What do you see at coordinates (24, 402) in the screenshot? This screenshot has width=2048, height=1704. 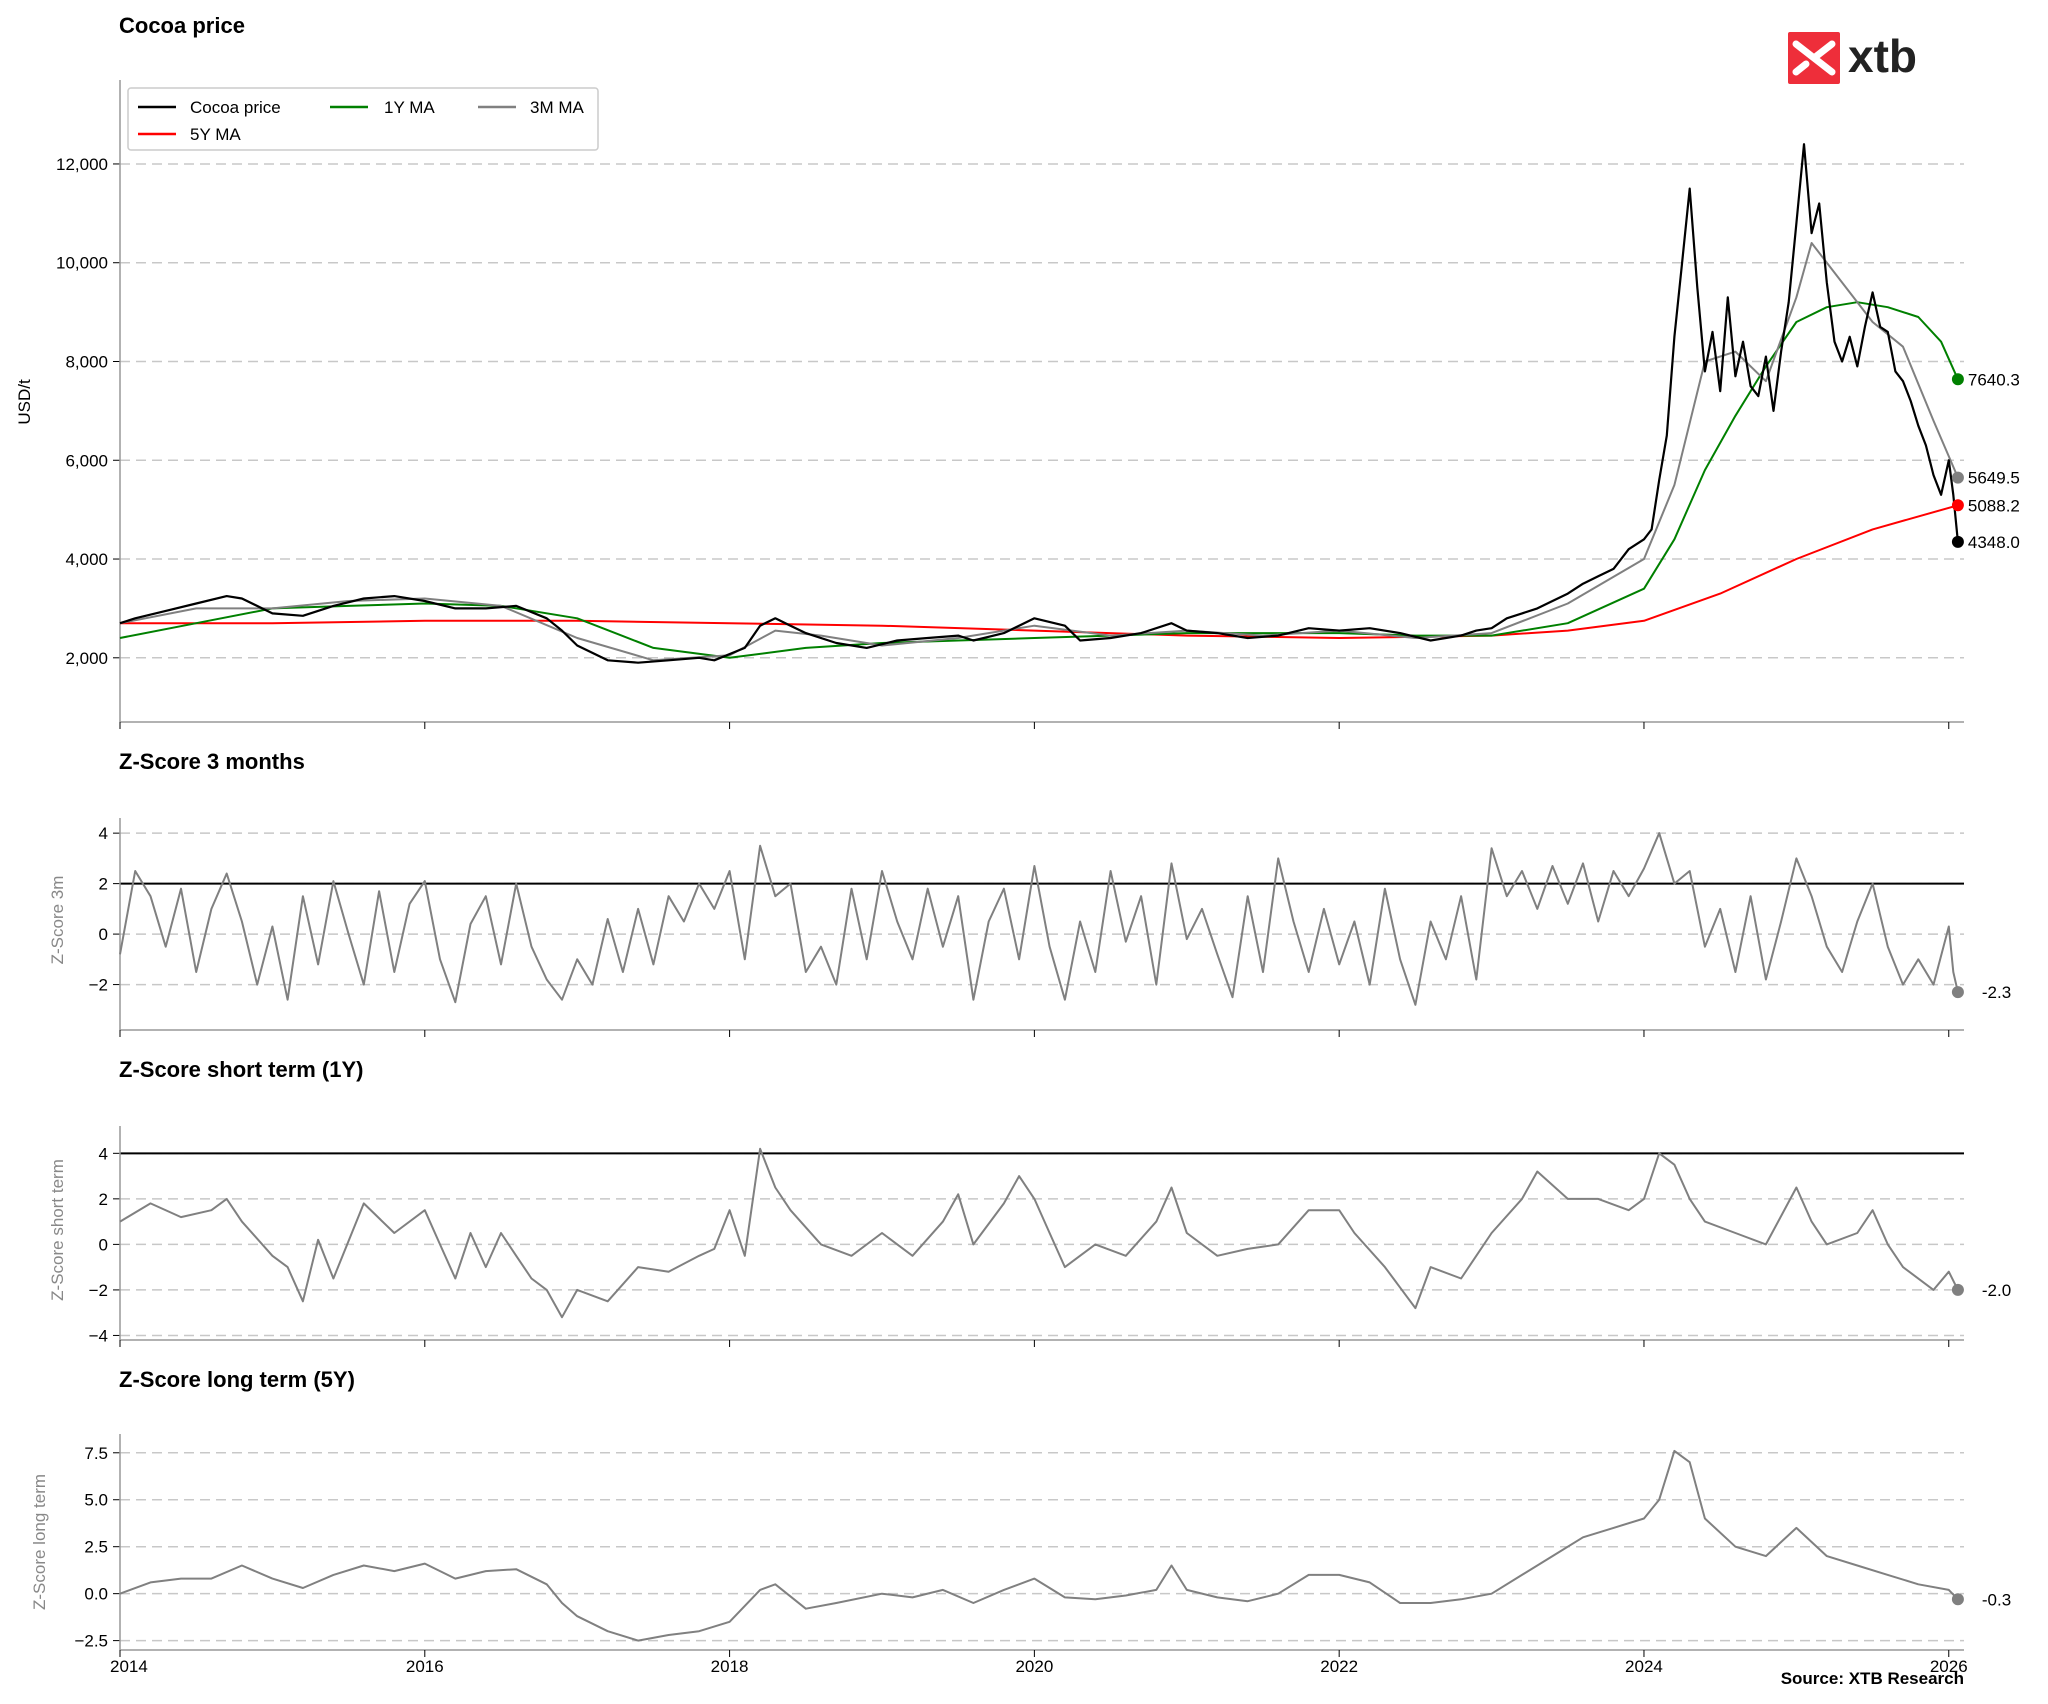 I see `price-y-axis-label: USD/t` at bounding box center [24, 402].